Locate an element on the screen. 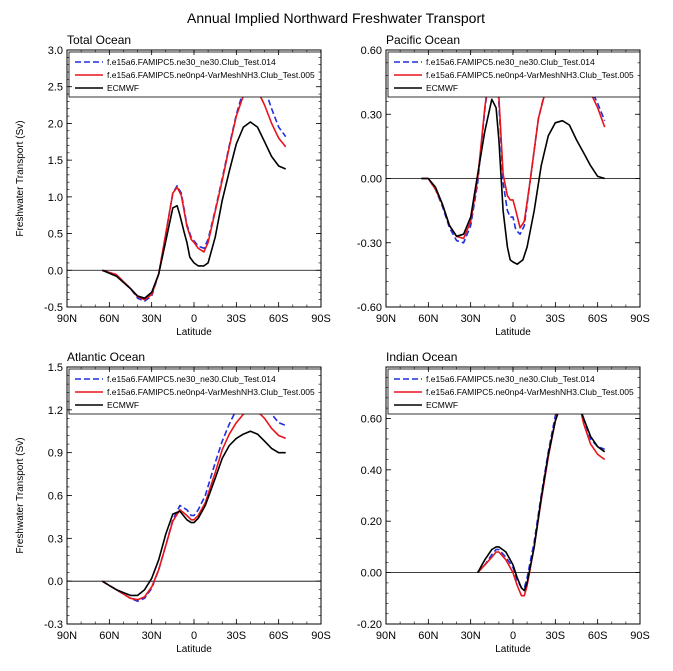 The width and height of the screenshot is (673, 671). y-tick-label: -0.30 is located at coordinates (369, 244).